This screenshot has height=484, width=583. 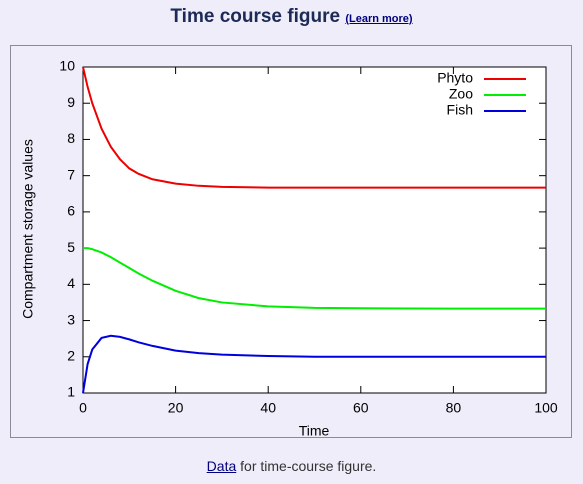 I want to click on x-tick-label: 100, so click(x=546, y=408).